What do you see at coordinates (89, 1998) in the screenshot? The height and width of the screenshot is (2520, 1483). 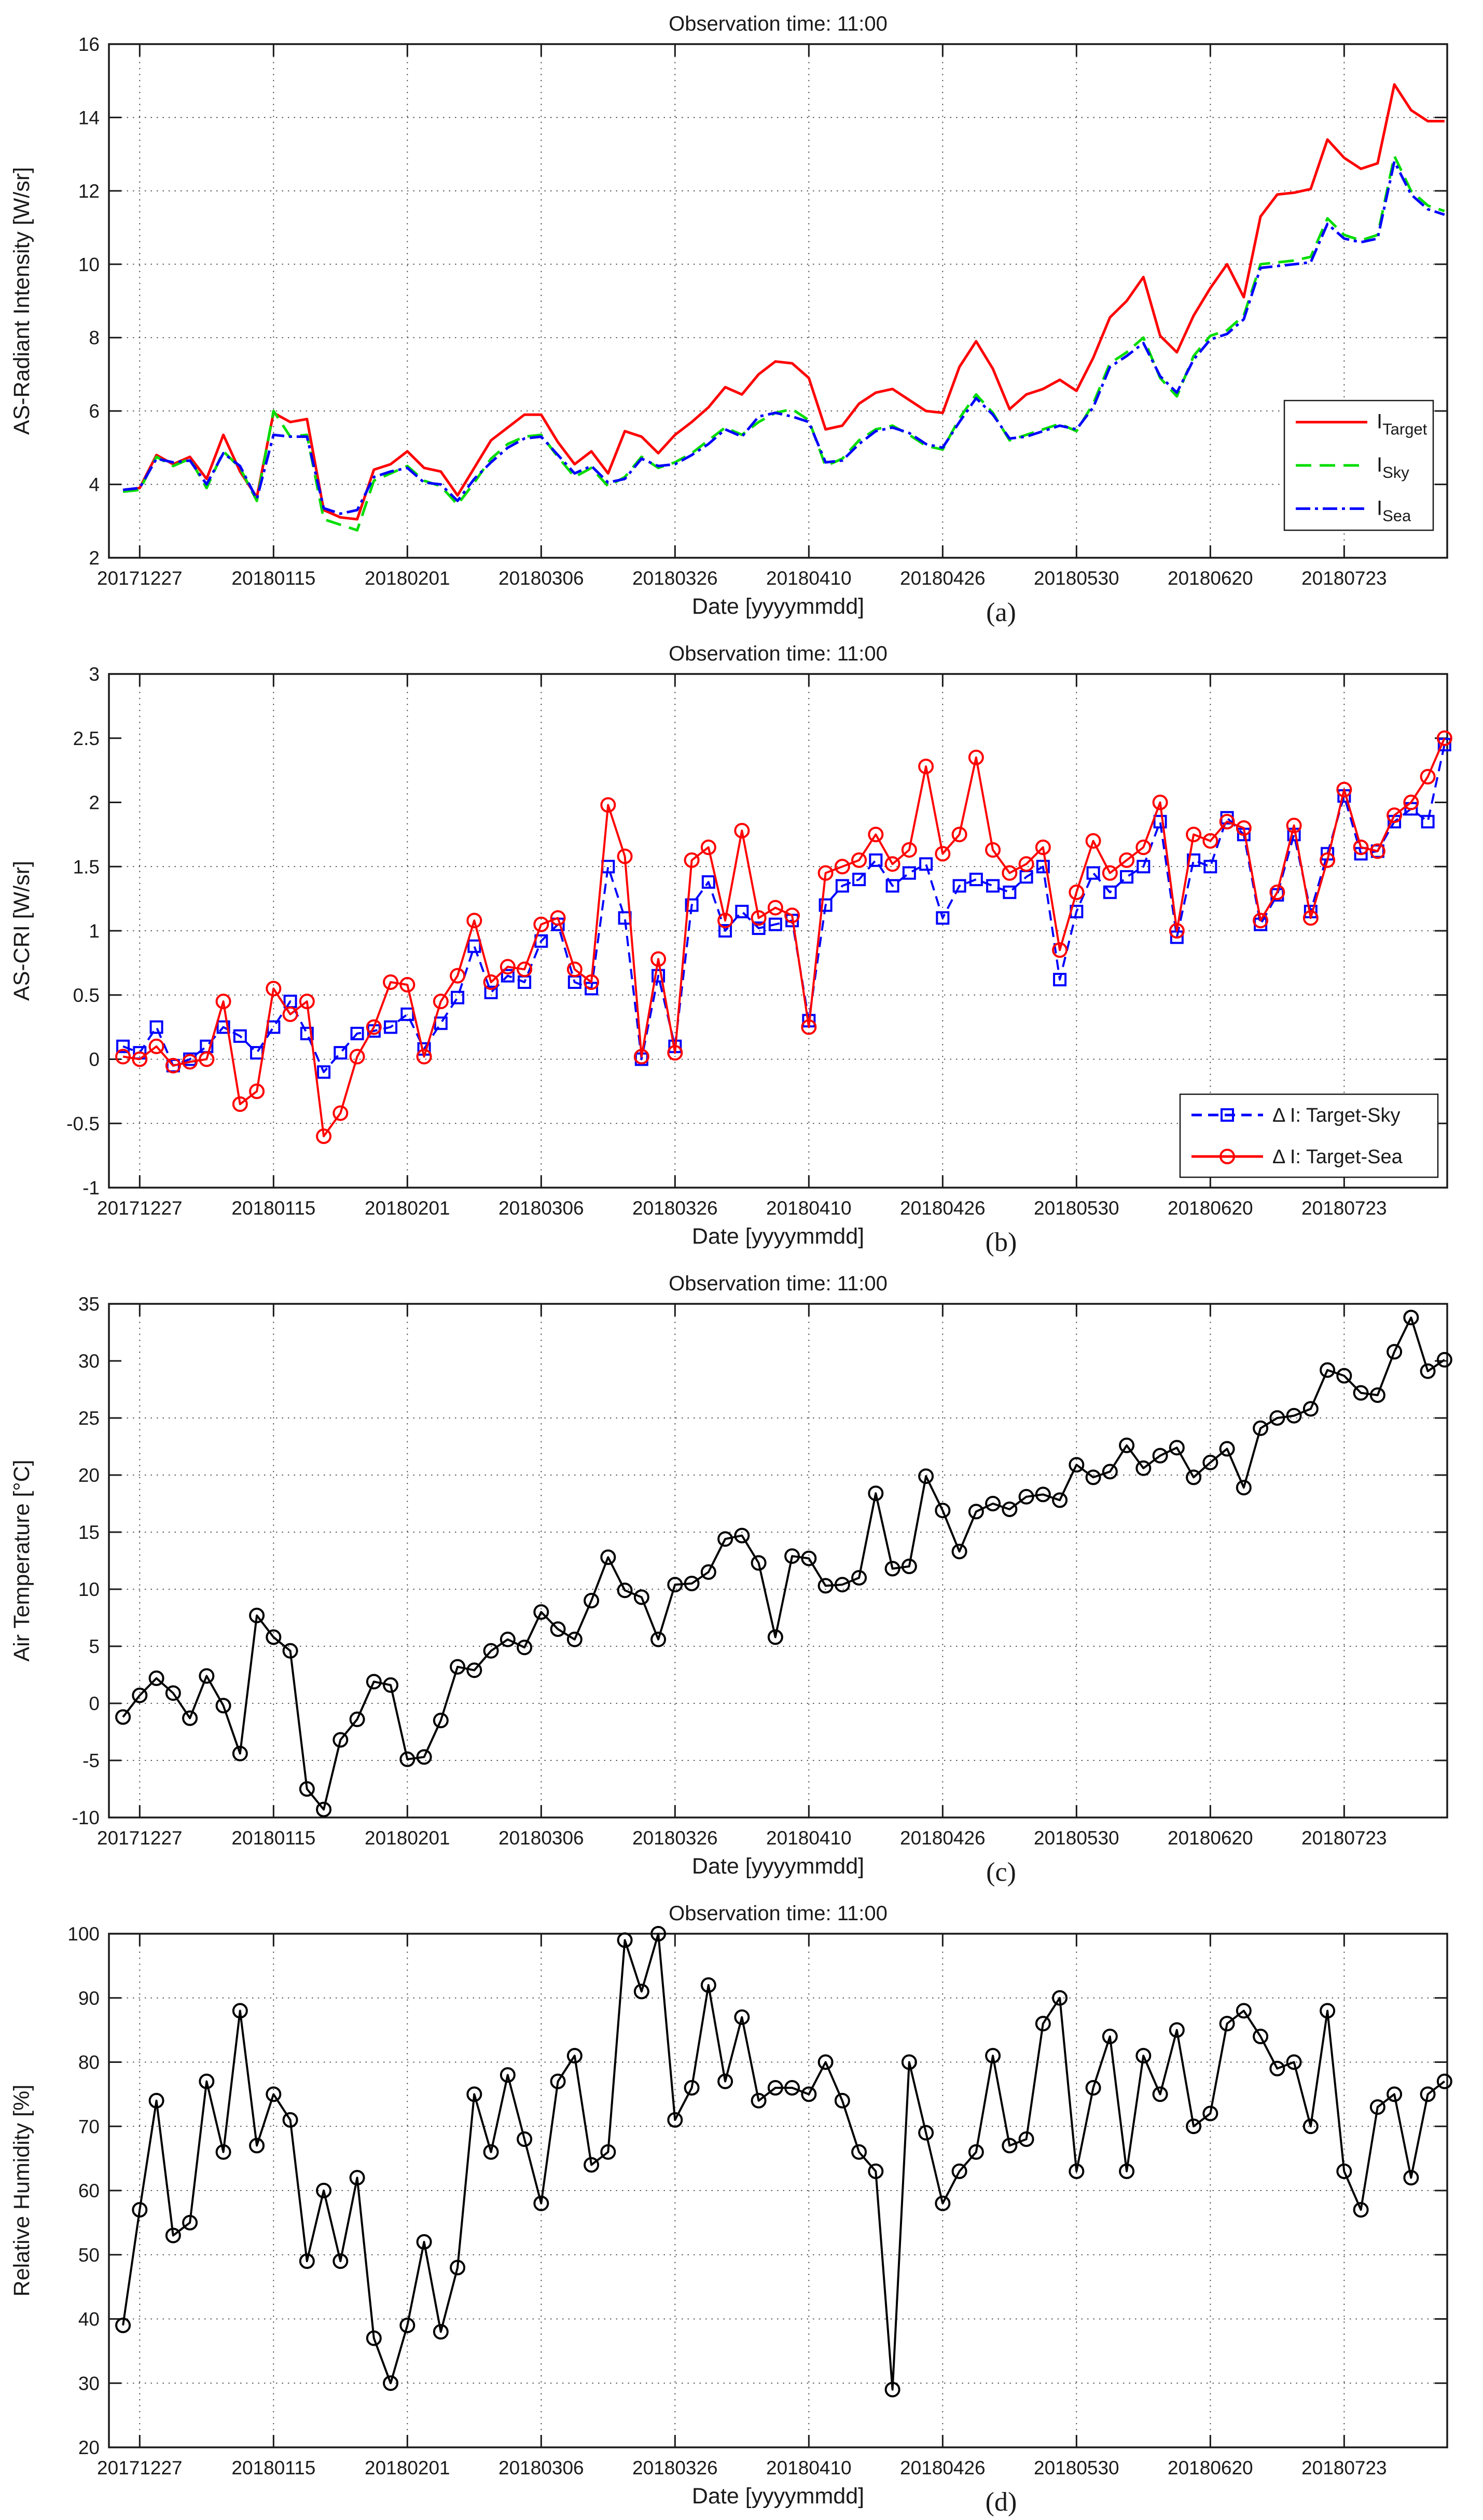 I see `y-tick-label: 90` at bounding box center [89, 1998].